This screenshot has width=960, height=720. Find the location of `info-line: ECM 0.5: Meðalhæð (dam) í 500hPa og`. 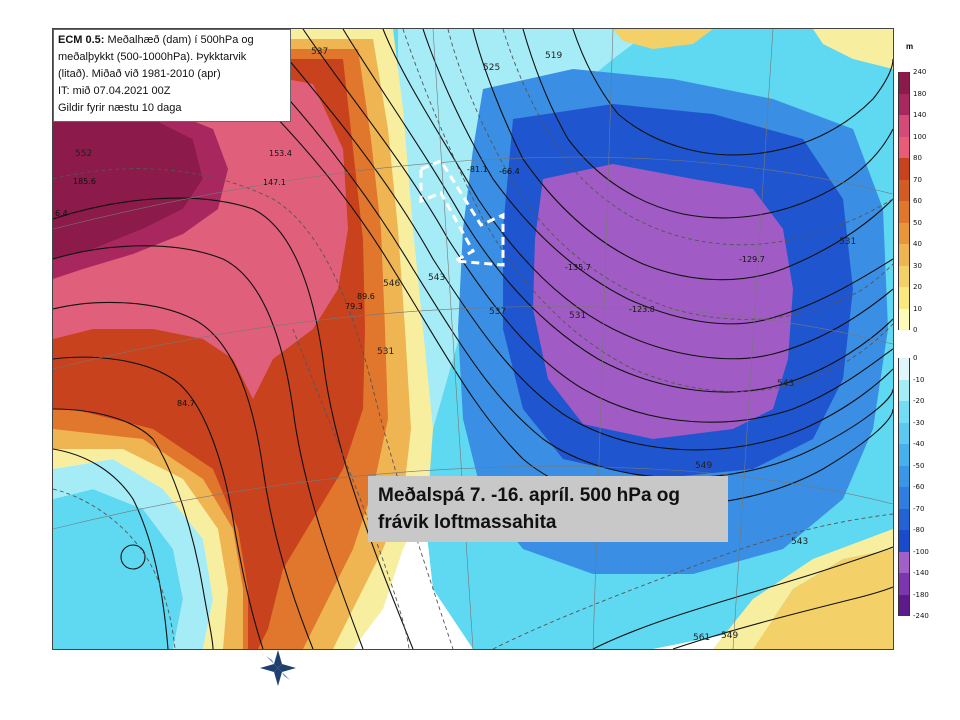

info-line: ECM 0.5: Meðalhæð (dam) í 500hPa og is located at coordinates (172, 40).